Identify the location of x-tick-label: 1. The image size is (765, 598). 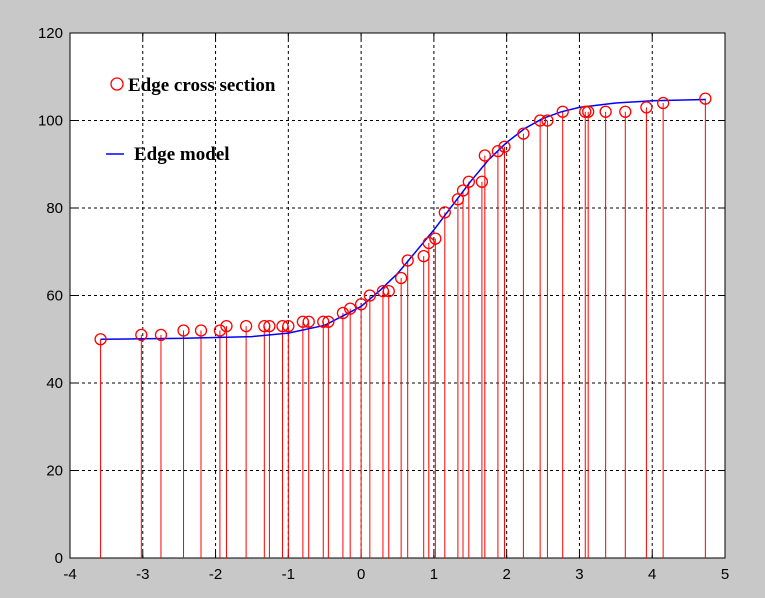
(434, 574).